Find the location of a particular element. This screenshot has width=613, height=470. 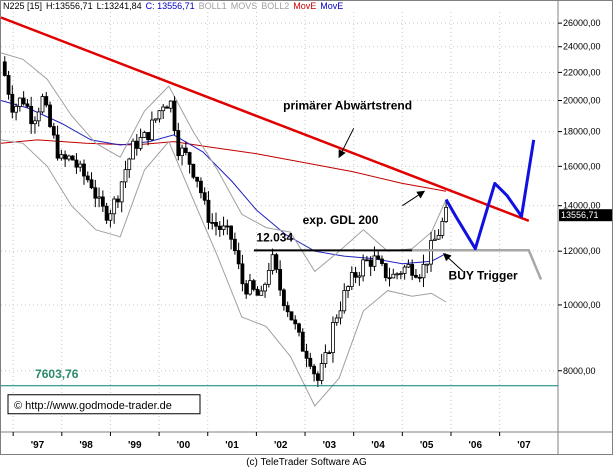

last-value-box is located at coordinates (585, 215).